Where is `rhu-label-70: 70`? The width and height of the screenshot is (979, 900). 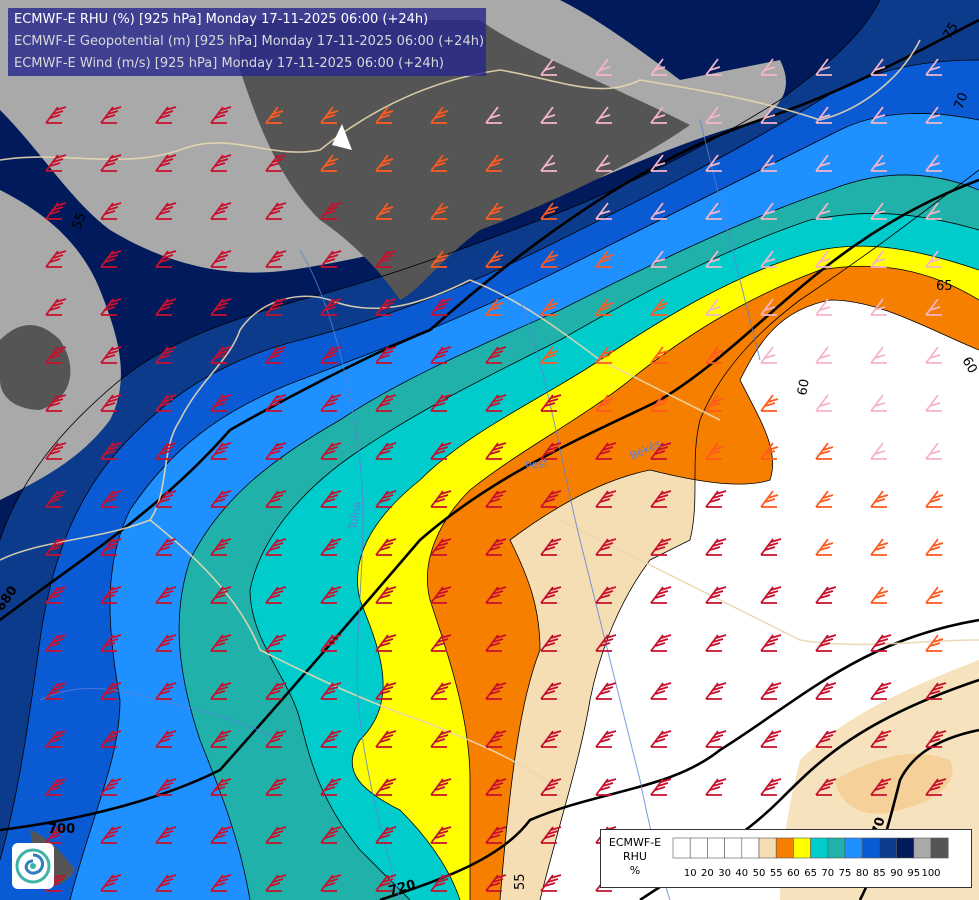 rhu-label-70: 70 is located at coordinates (962, 101).